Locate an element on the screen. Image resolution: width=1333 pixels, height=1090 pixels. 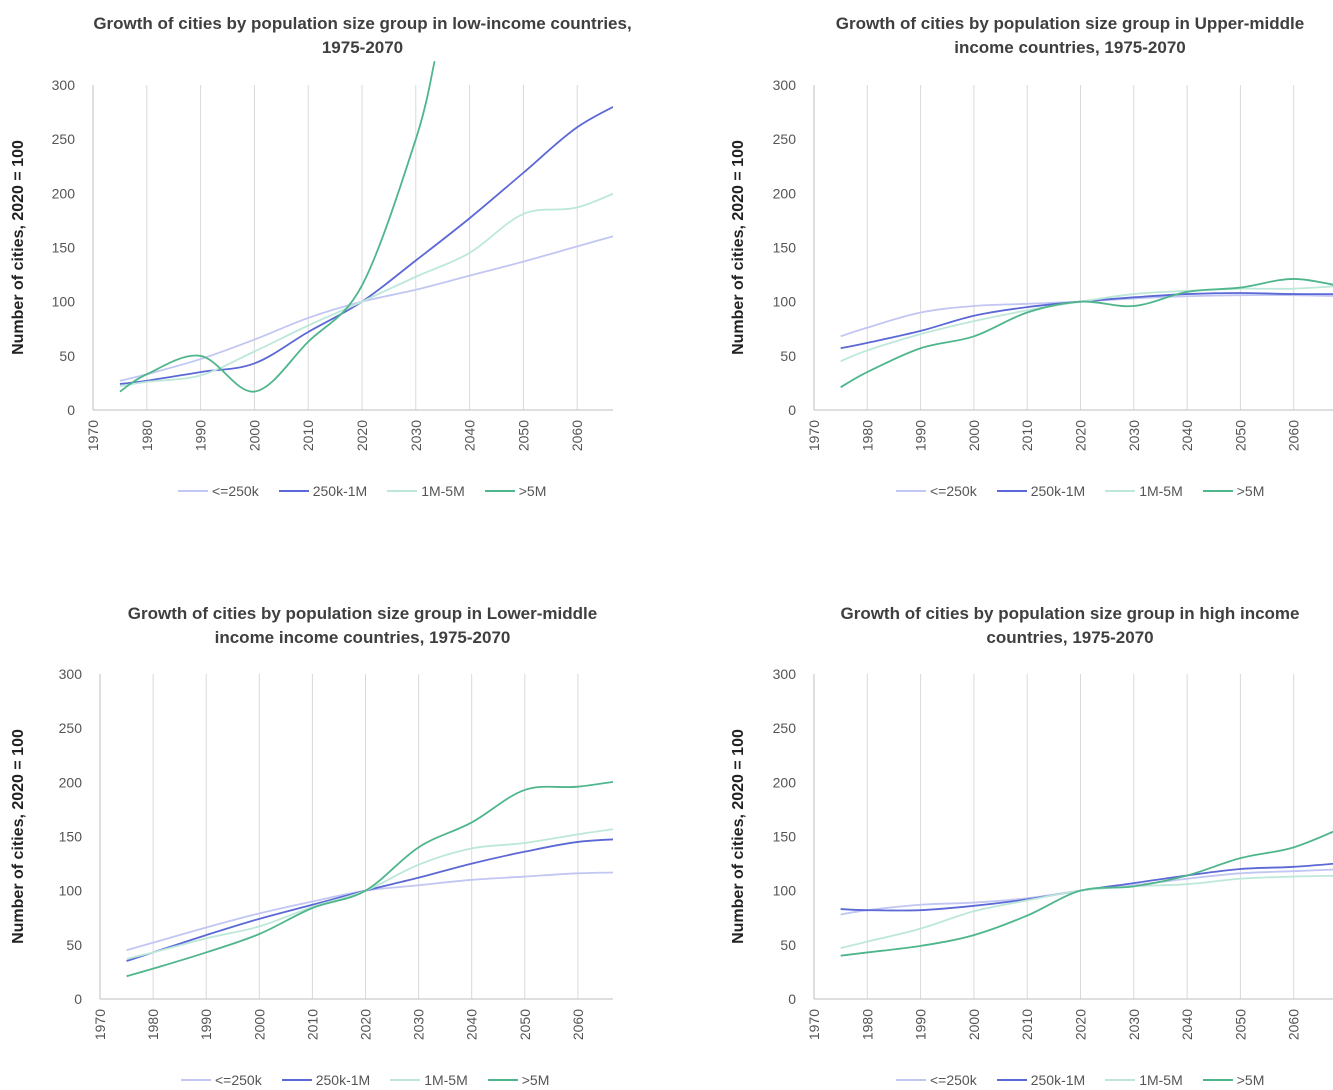
legend-item: 250k-1M is located at coordinates (325, 1080).